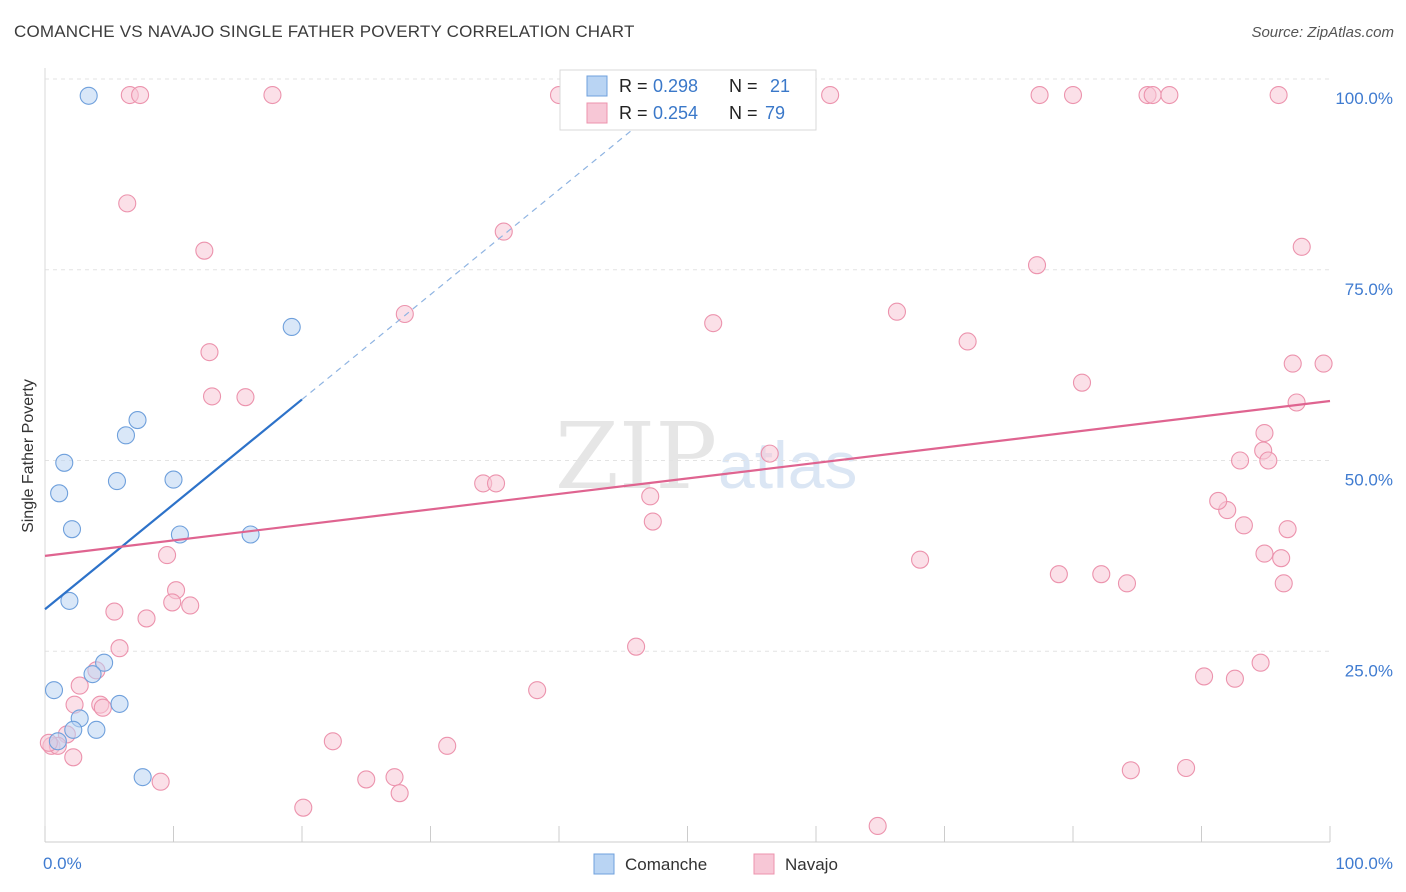 The image size is (1406, 892). I want to click on chart-source: Source: ZipAtlas.com, so click(1322, 32).